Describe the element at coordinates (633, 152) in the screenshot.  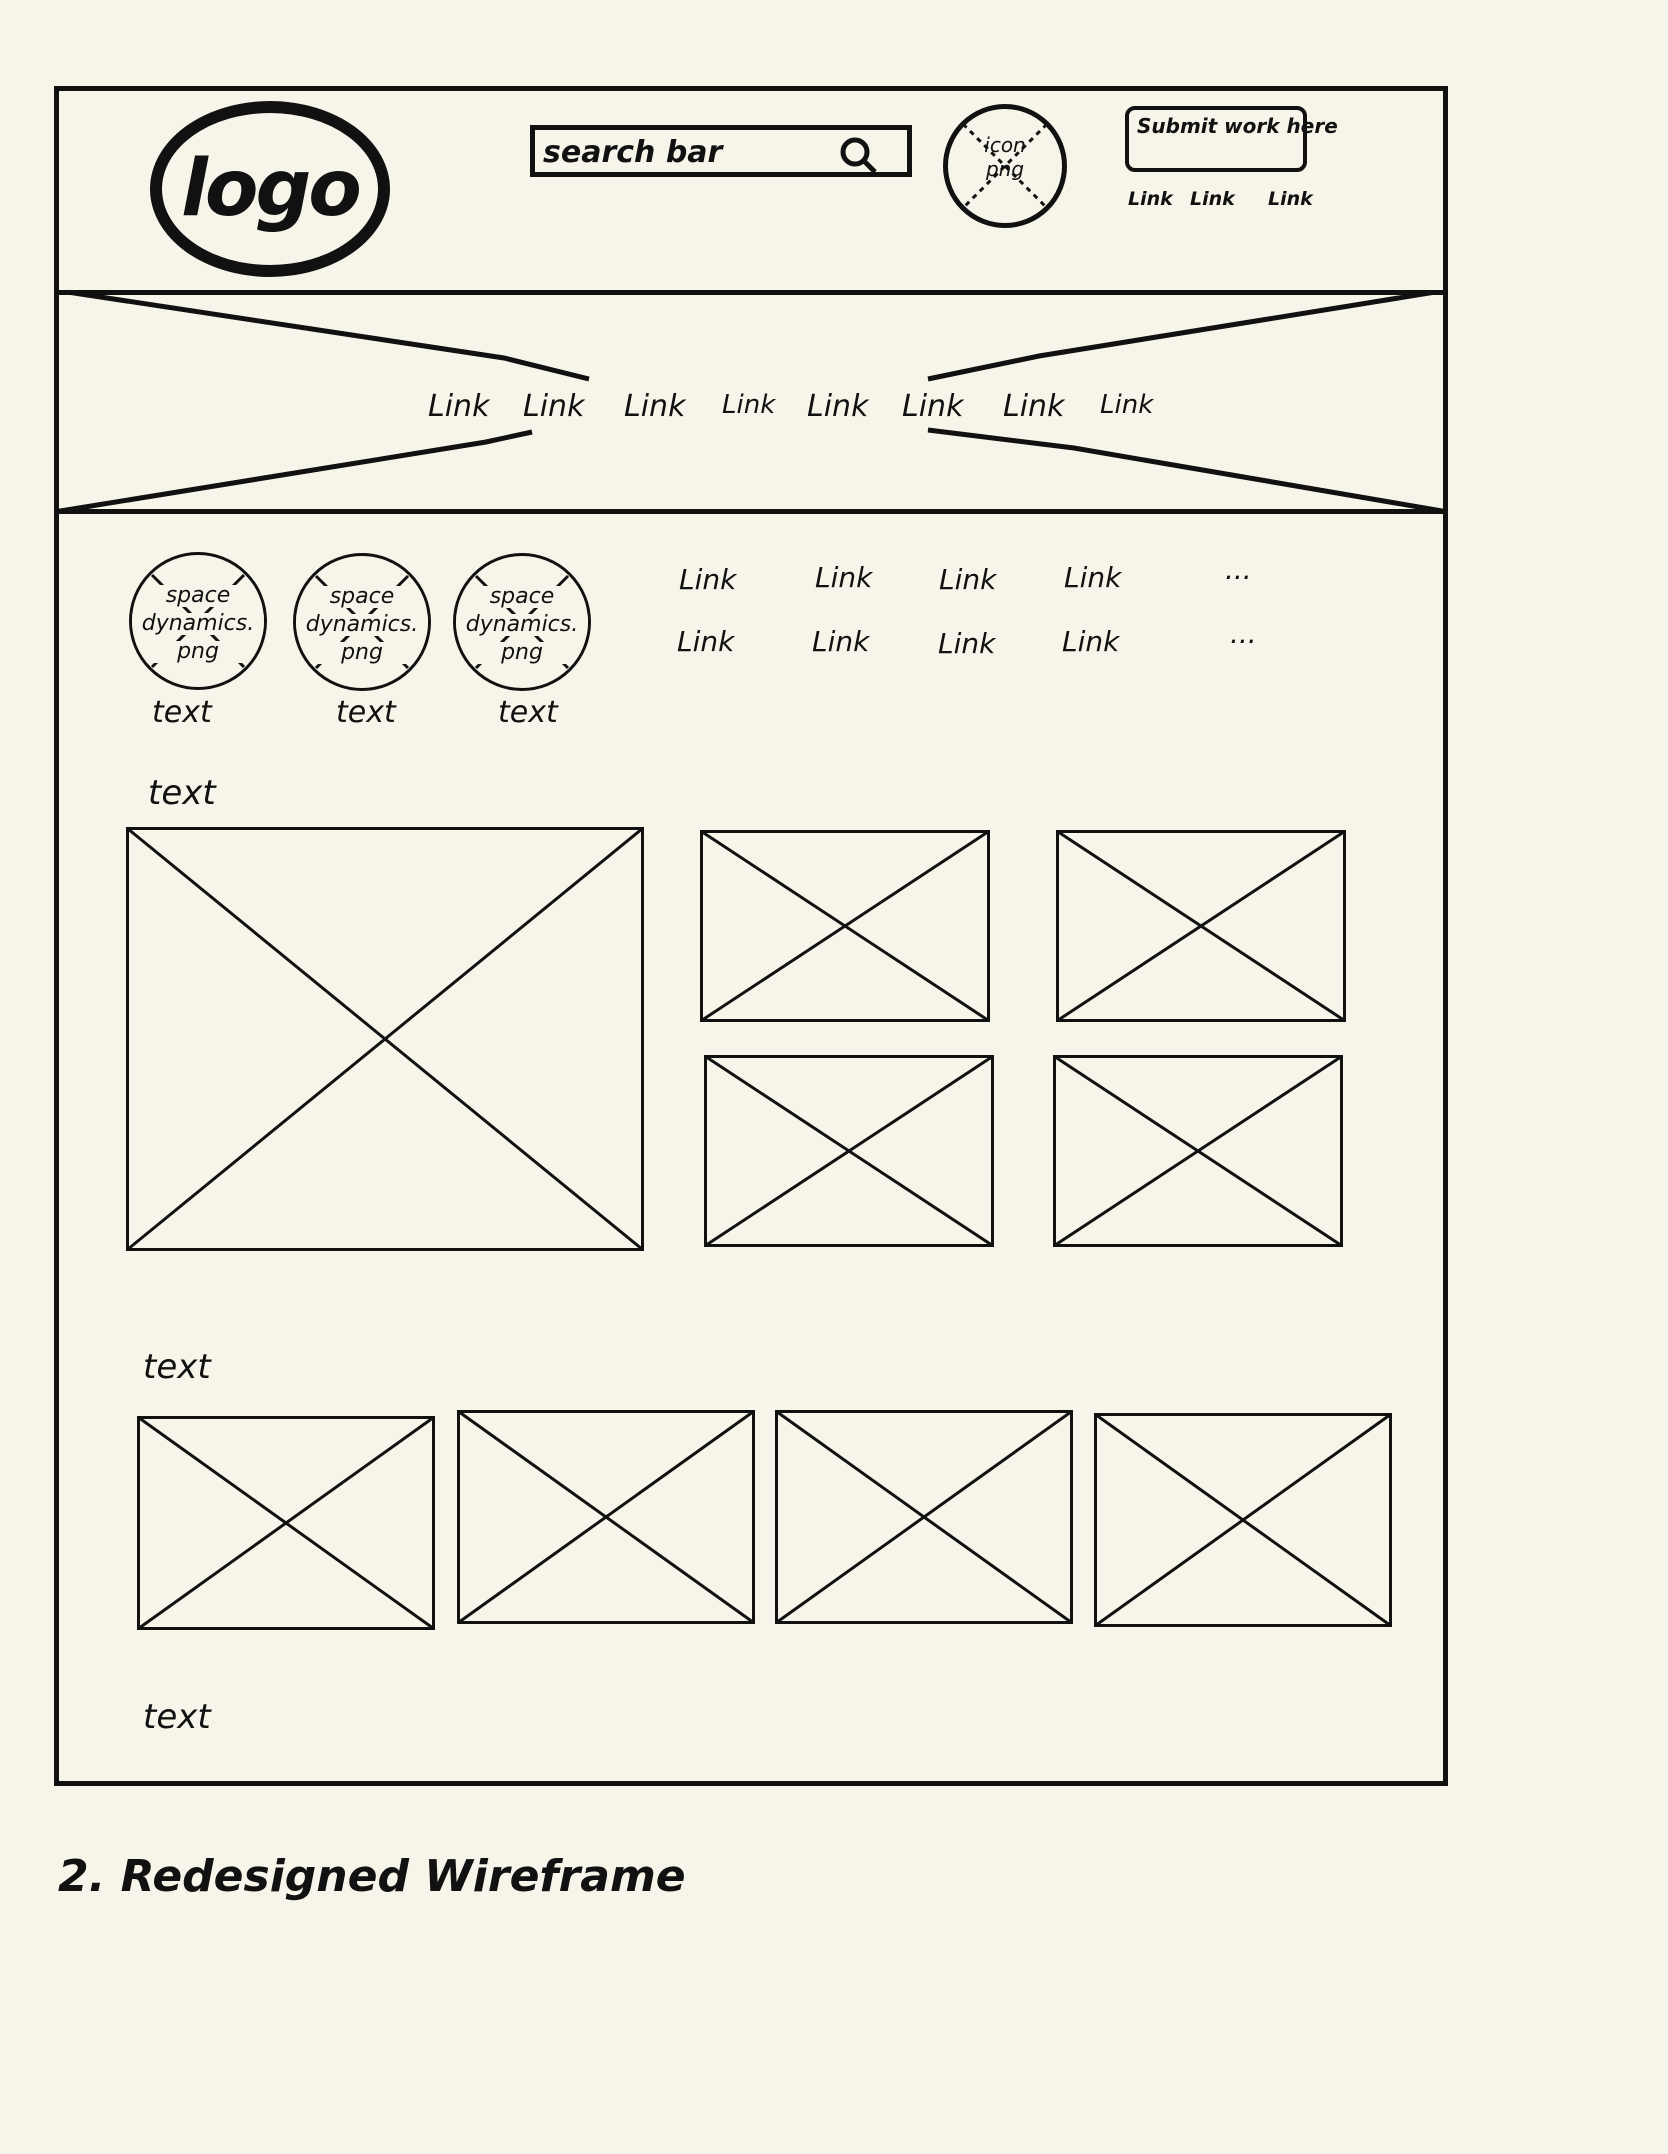
I see `search-placeholder: search bar` at that location.